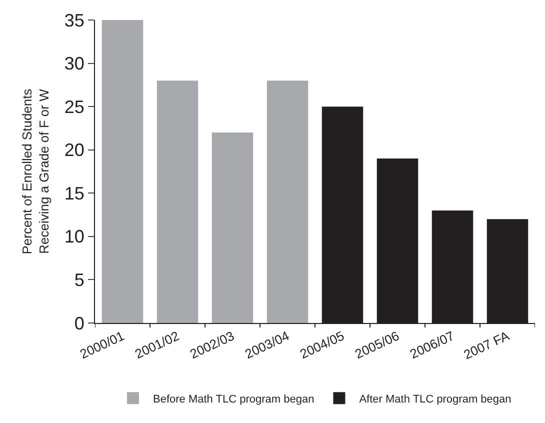 This screenshot has height=423, width=545. I want to click on y-tick-label: 30, so click(74, 64).